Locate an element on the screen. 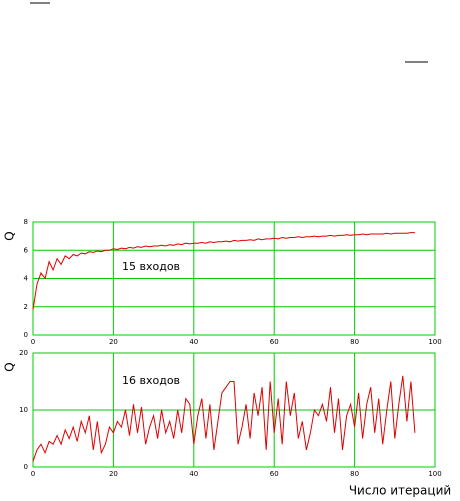 The image size is (460, 501). y-tick-label: 4 is located at coordinates (26, 279).